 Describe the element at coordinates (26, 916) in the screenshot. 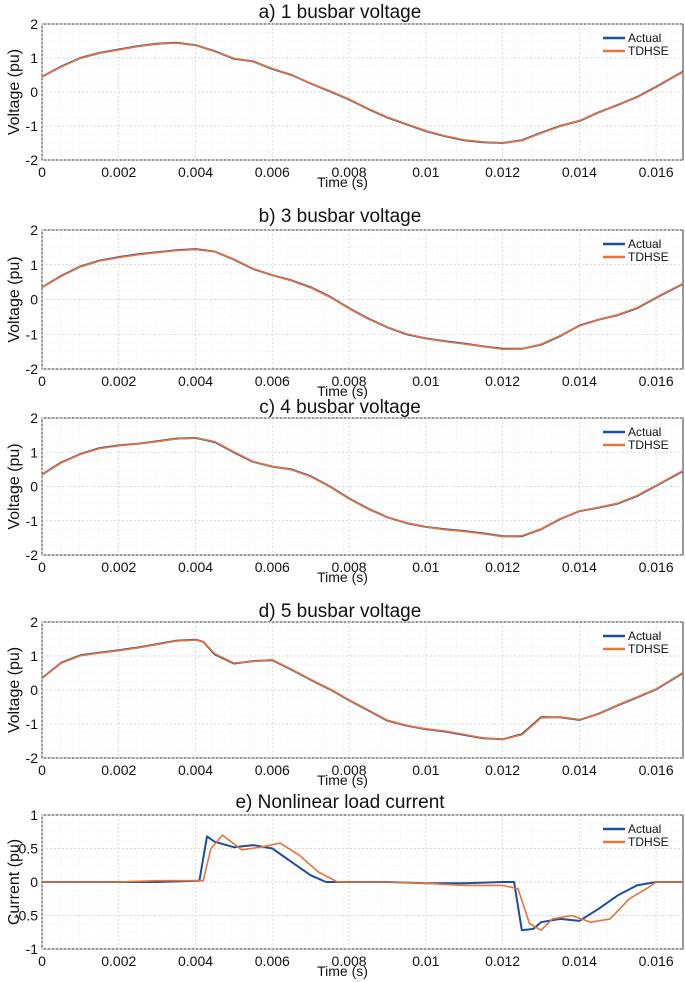

I see `y-tick-label: -0.5` at that location.